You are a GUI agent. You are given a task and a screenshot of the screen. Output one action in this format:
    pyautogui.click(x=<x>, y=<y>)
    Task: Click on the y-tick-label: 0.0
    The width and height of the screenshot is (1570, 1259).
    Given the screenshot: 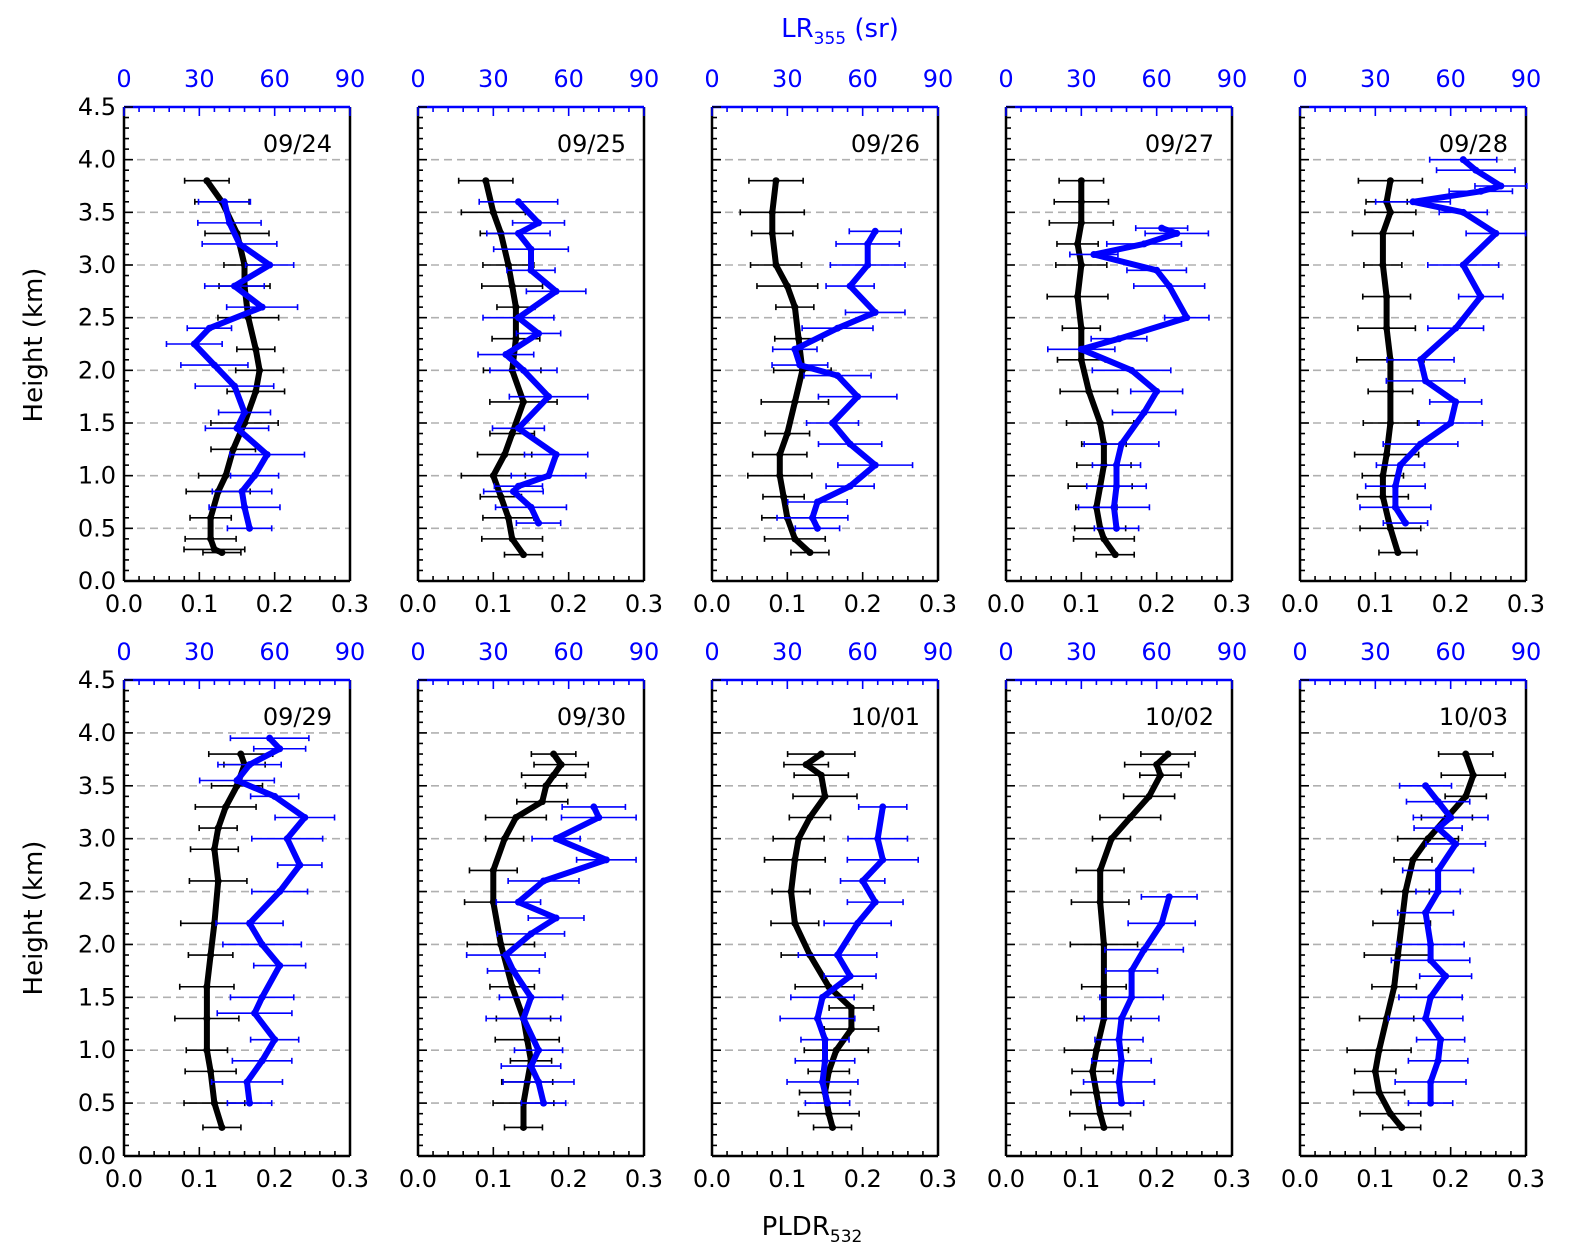 What is the action you would take?
    pyautogui.click(x=97, y=1156)
    